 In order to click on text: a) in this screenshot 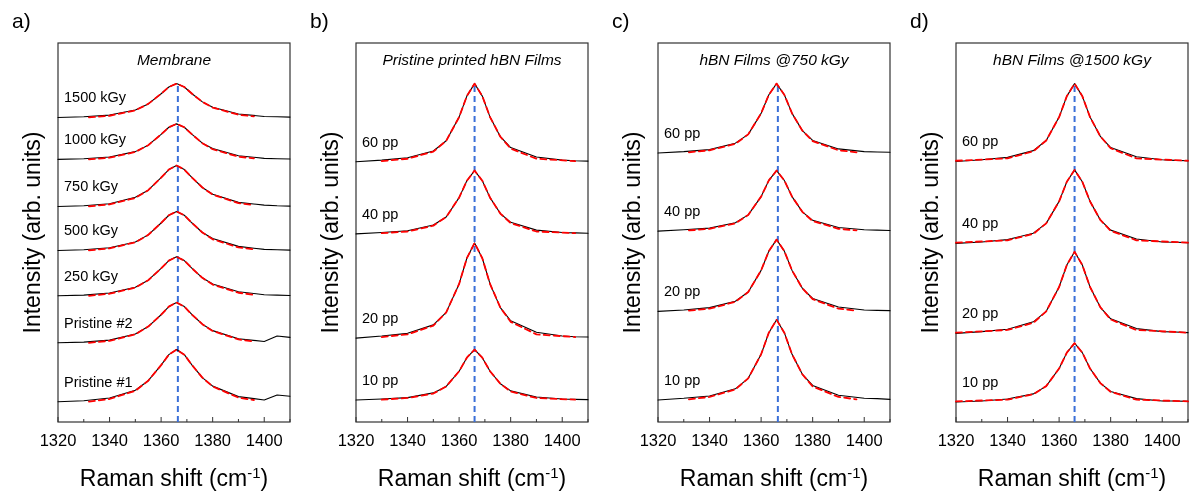, I will do `click(21, 20)`.